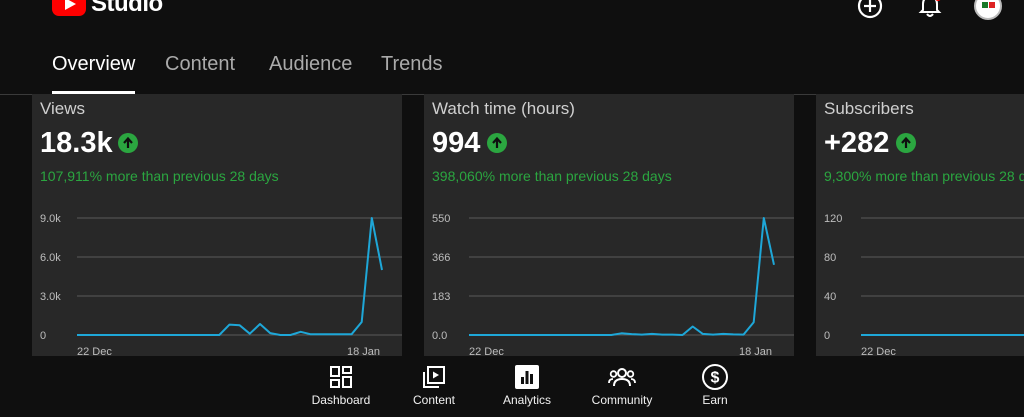 This screenshot has width=1024, height=417. Describe the element at coordinates (622, 377) in the screenshot. I see `community-icon` at that location.